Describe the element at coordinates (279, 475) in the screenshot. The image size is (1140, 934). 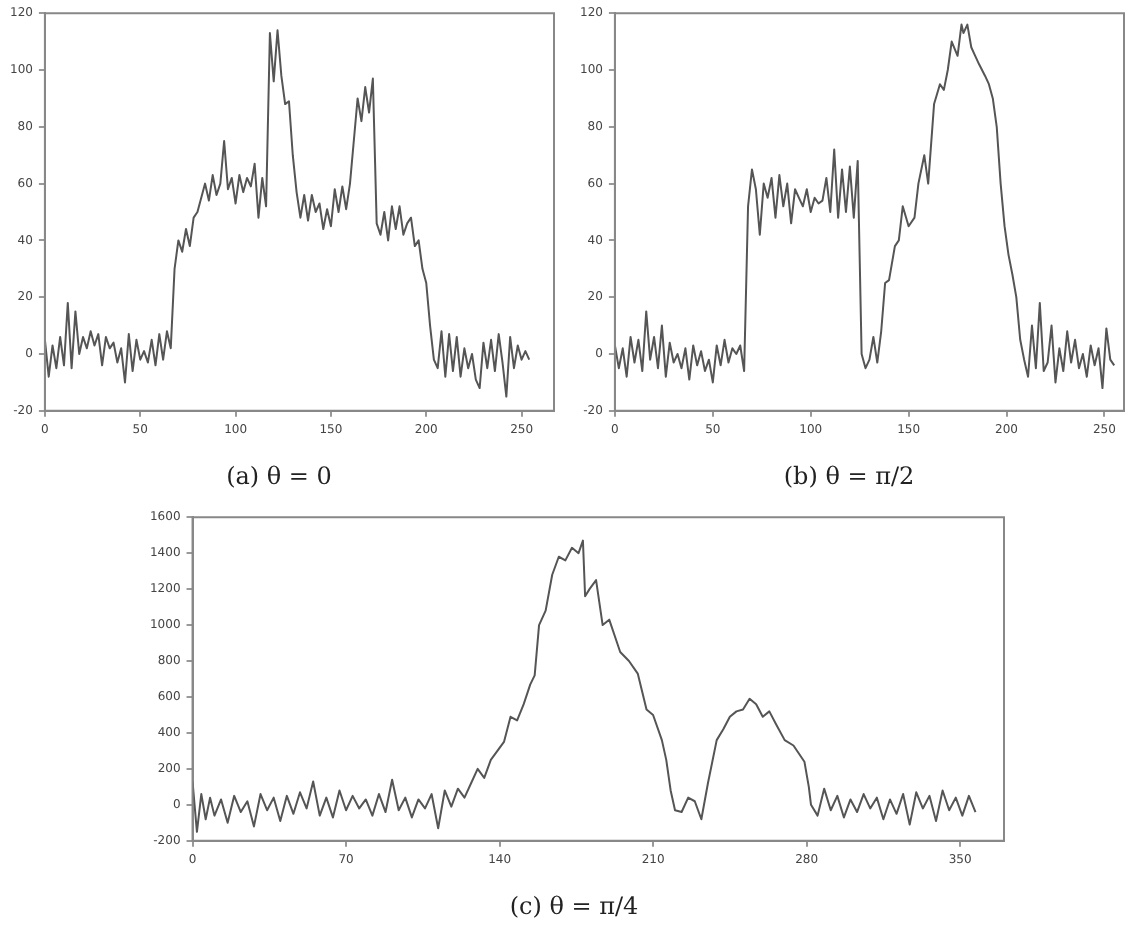
I see `text: (a) θ = 0` at that location.